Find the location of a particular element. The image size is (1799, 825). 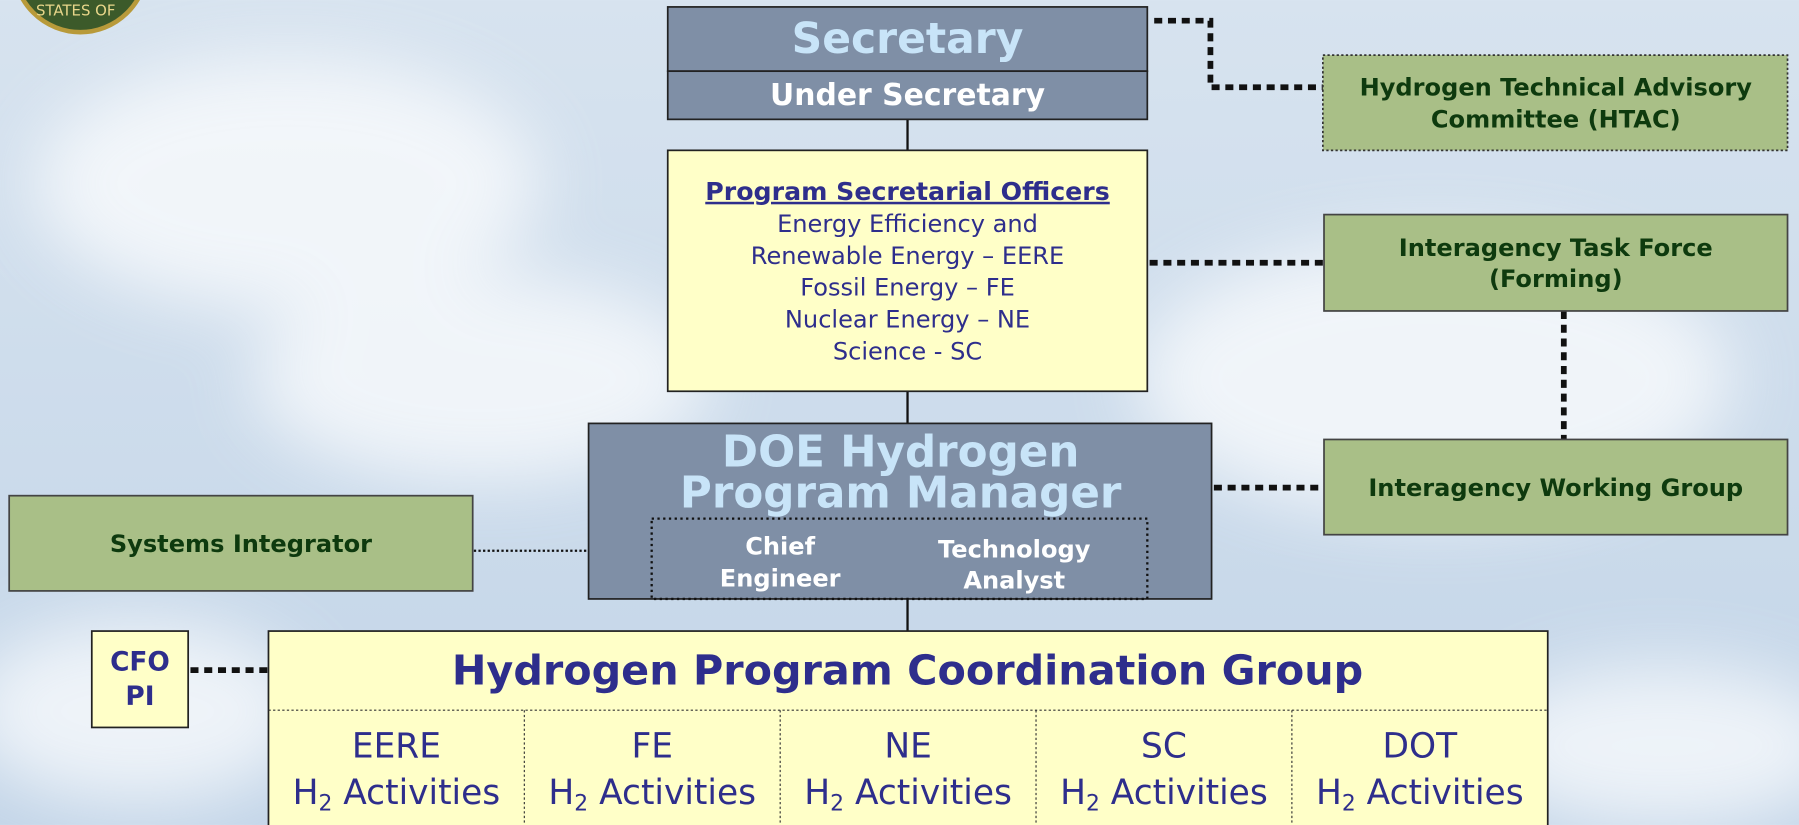

pso-line: Fossil Energy – FE is located at coordinates (907, 288).